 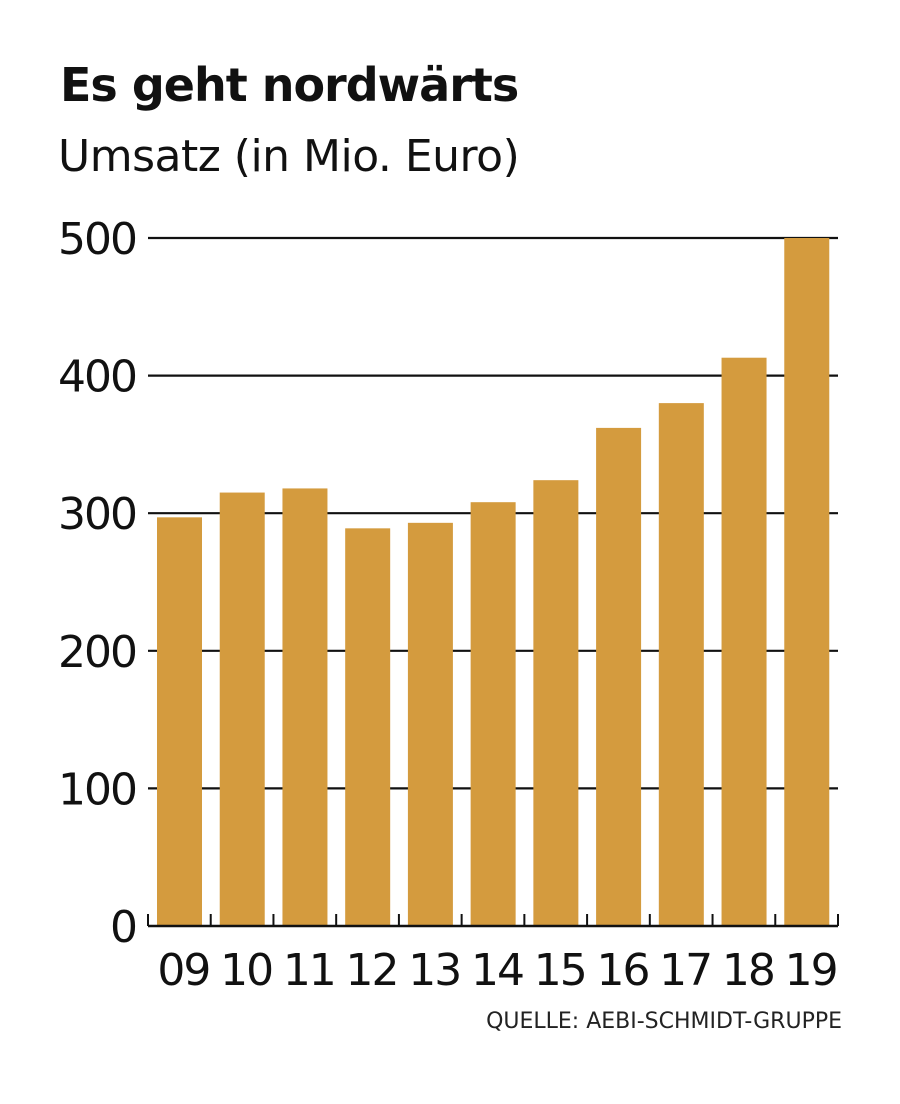 What do you see at coordinates (622, 970) in the screenshot?
I see `x-tick-label: 16` at bounding box center [622, 970].